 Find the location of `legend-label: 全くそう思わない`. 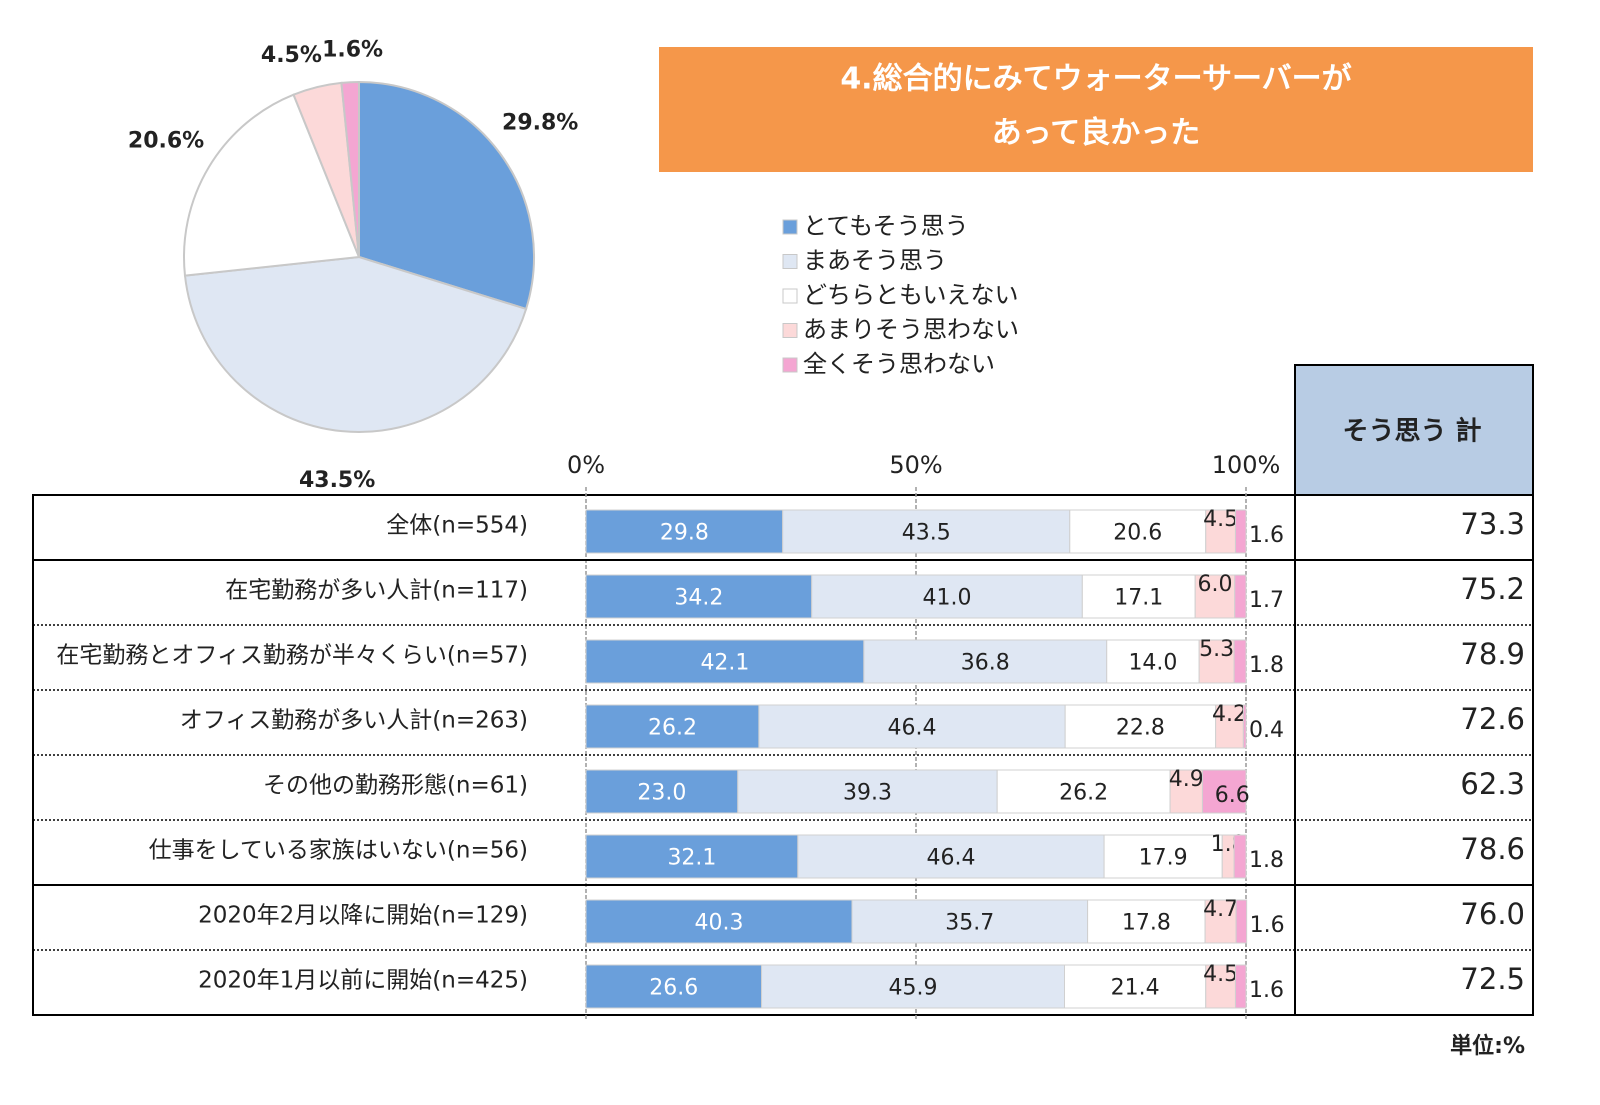

legend-label: 全くそう思わない is located at coordinates (899, 364).